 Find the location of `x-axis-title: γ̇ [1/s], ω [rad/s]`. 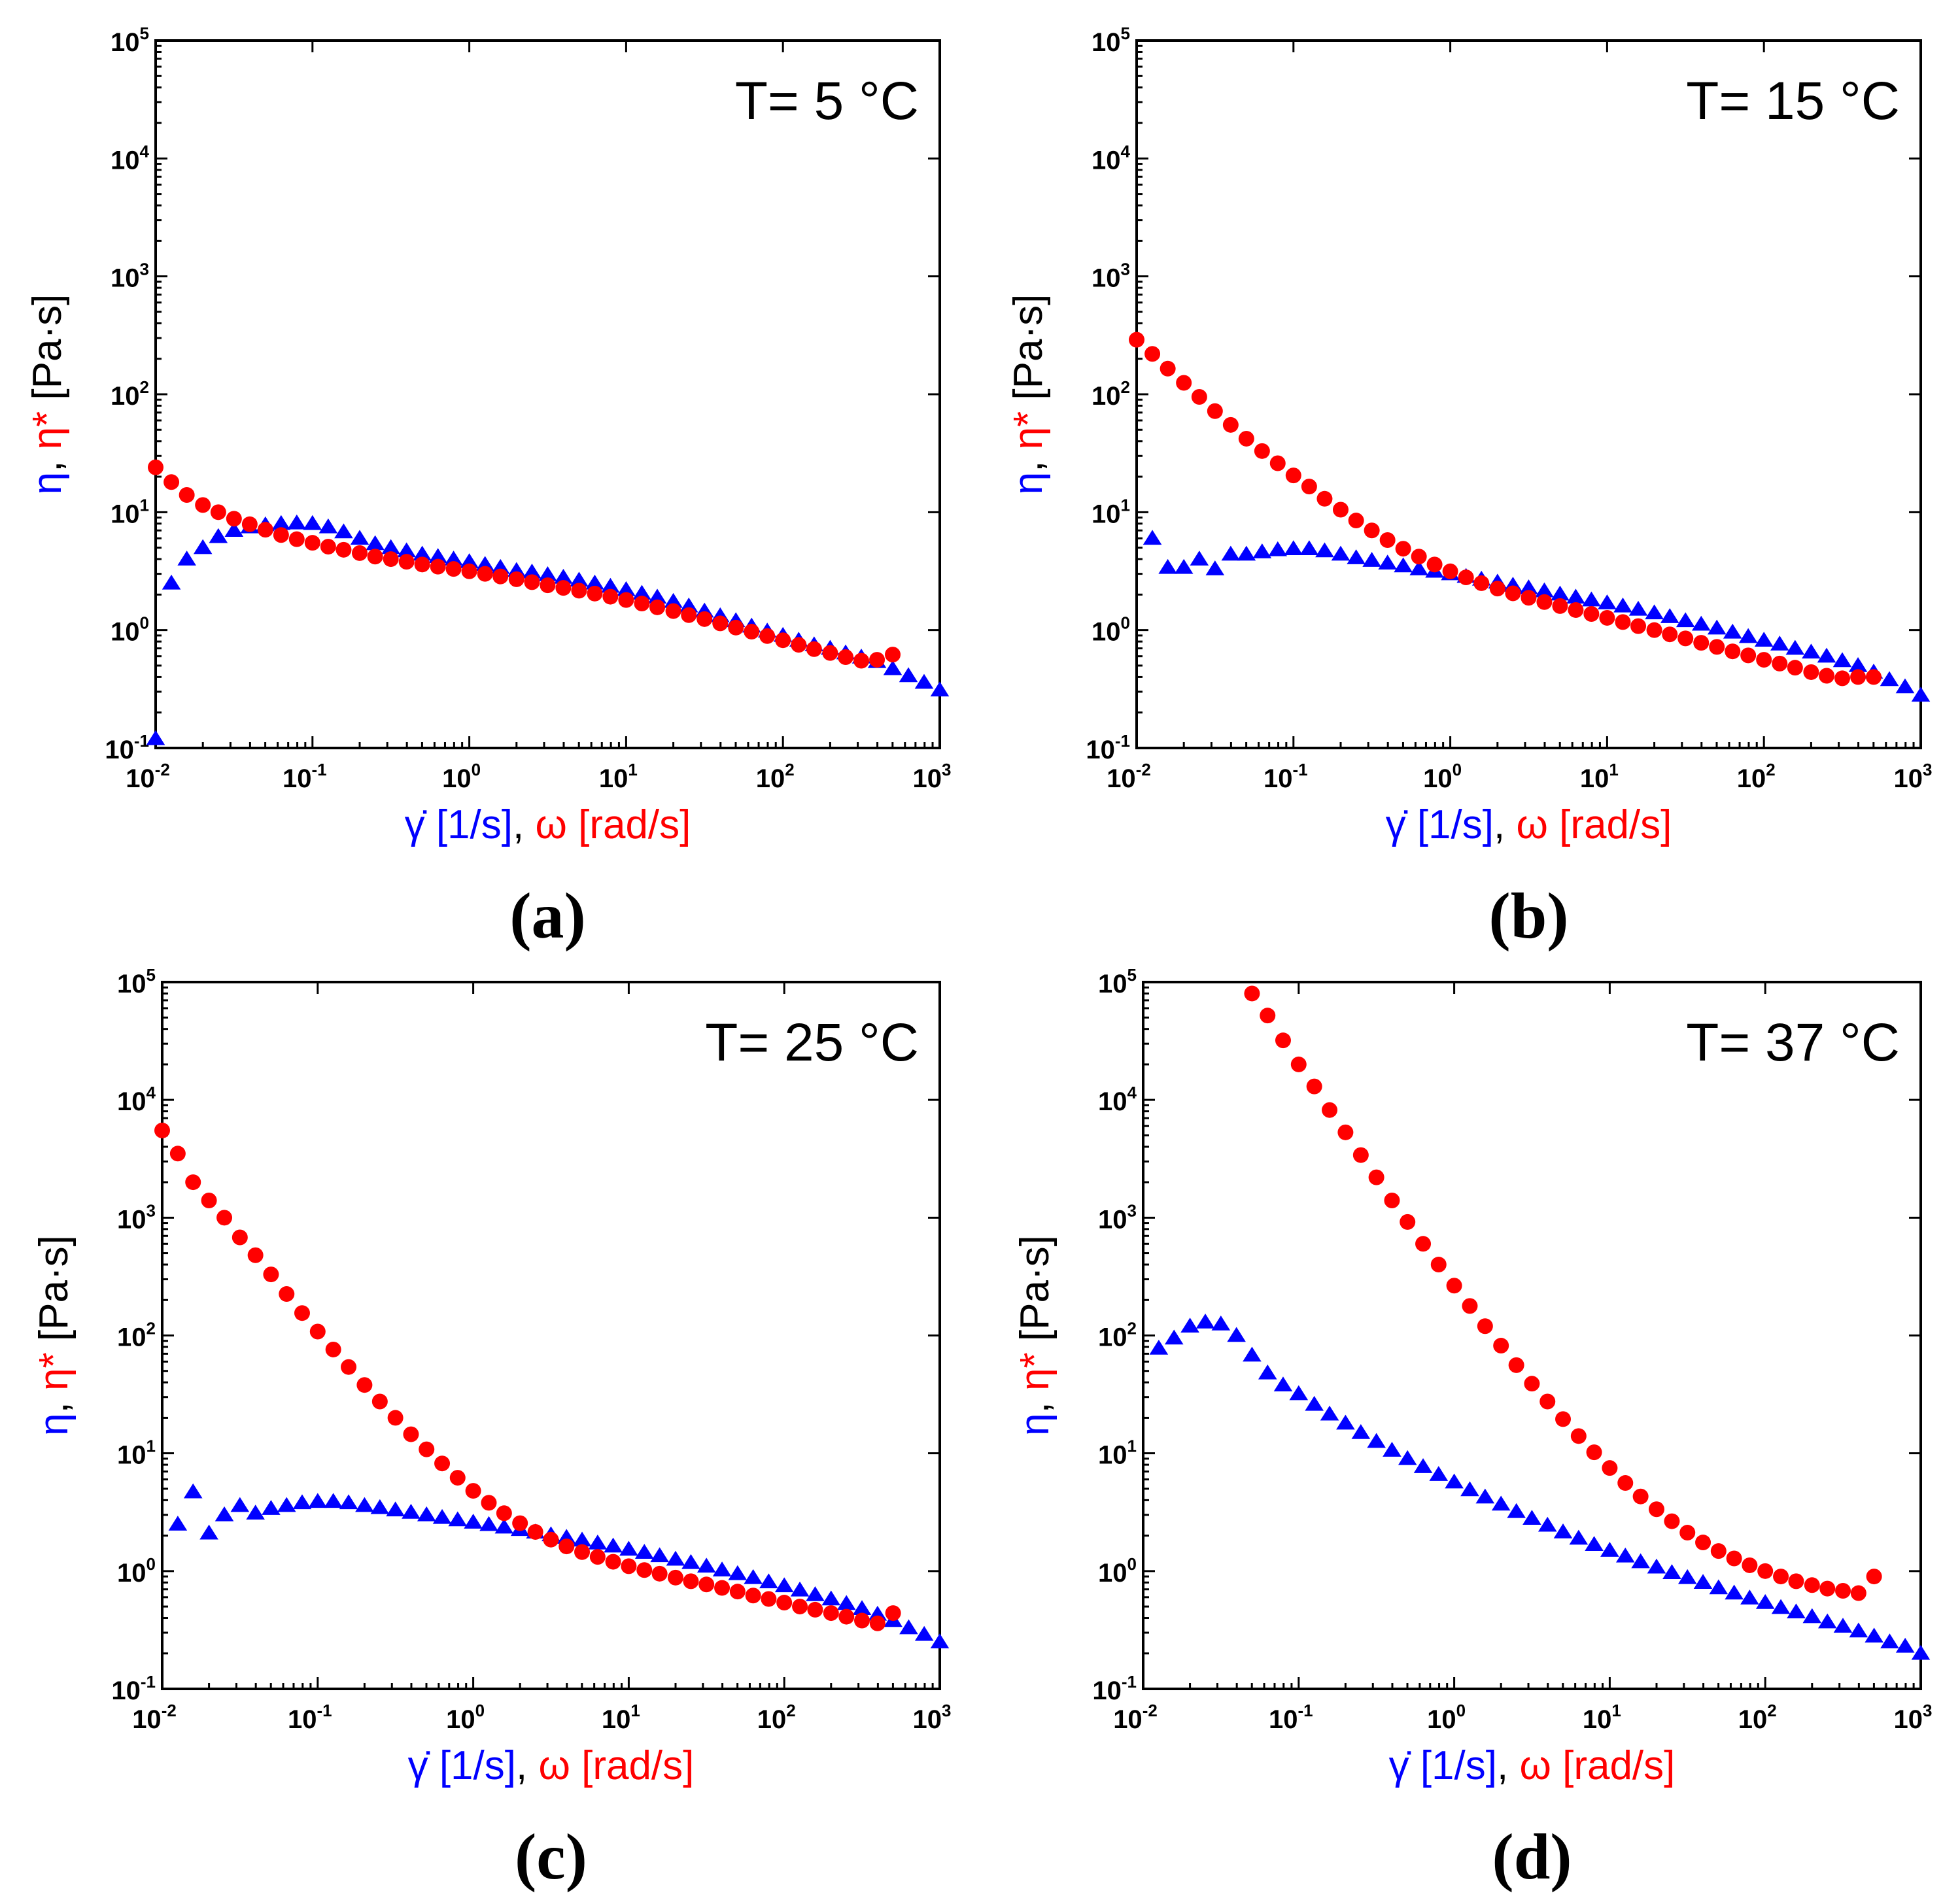

x-axis-title: γ̇ [1/s], ω [rad/s] is located at coordinates (548, 824).